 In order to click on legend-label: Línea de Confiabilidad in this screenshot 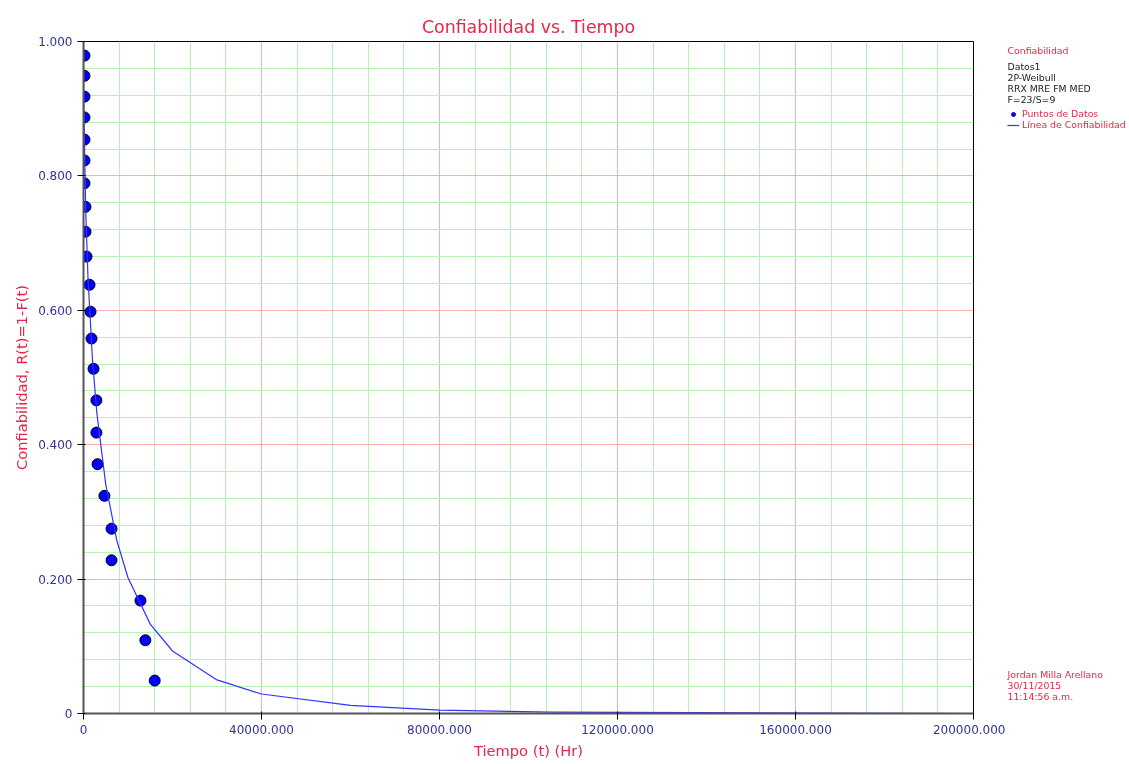, I will do `click(1074, 124)`.